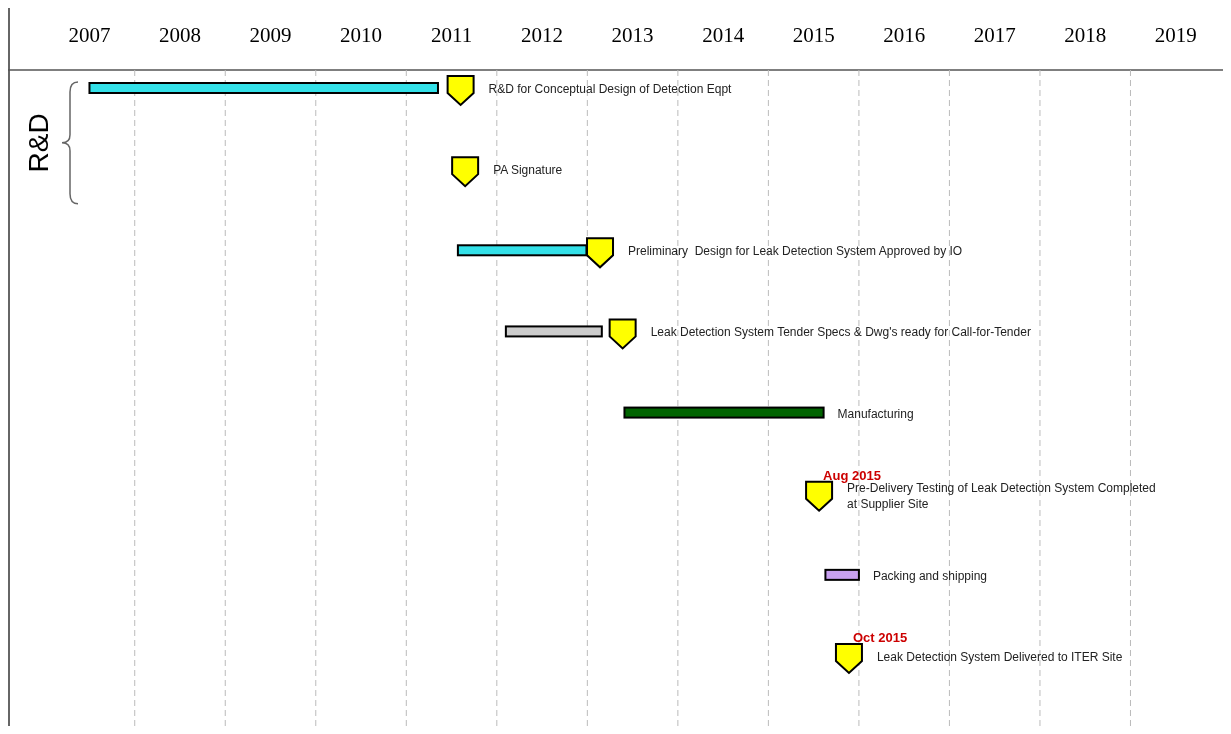 This screenshot has width=1231, height=734. What do you see at coordinates (451, 35) in the screenshot?
I see `x-tick-label: 2011` at bounding box center [451, 35].